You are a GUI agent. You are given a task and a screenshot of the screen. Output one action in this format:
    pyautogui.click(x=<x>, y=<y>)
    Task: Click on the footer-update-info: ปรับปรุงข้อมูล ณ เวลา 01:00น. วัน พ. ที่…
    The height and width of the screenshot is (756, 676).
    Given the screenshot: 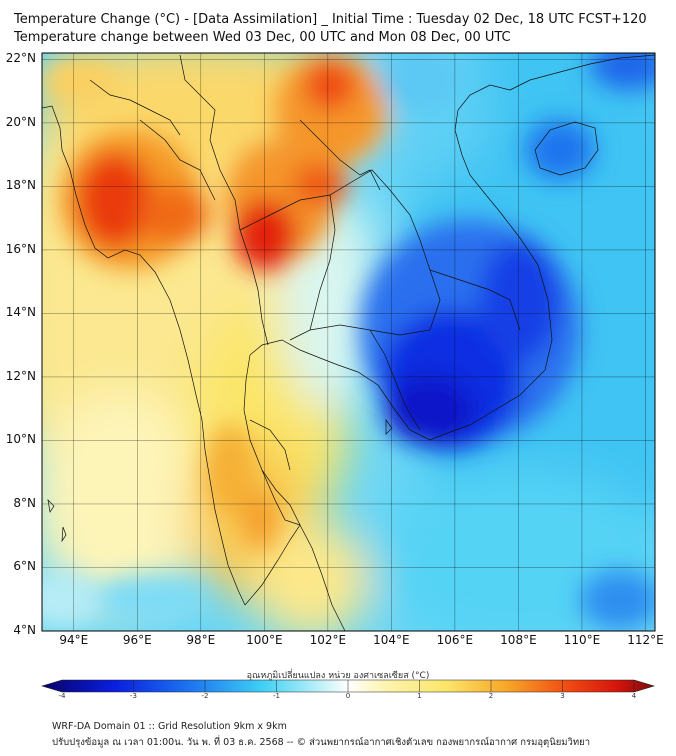 What is the action you would take?
    pyautogui.click(x=321, y=742)
    